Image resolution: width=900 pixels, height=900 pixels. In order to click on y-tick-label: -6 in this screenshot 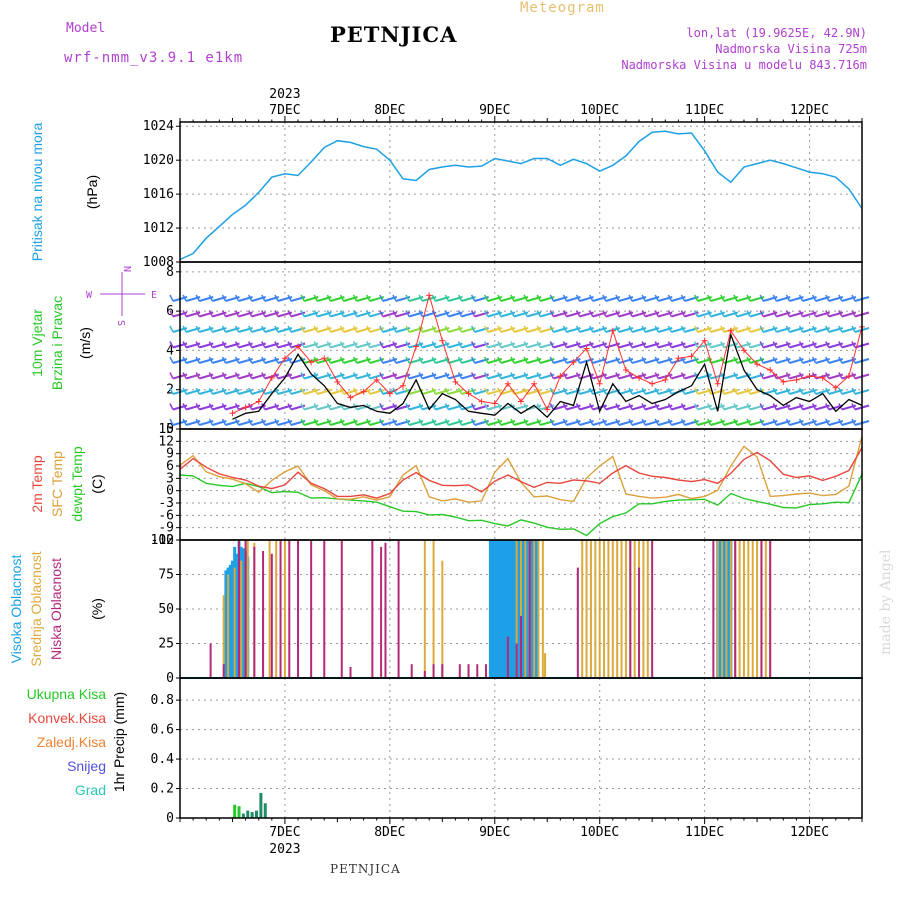, I will do `click(166, 515)`.